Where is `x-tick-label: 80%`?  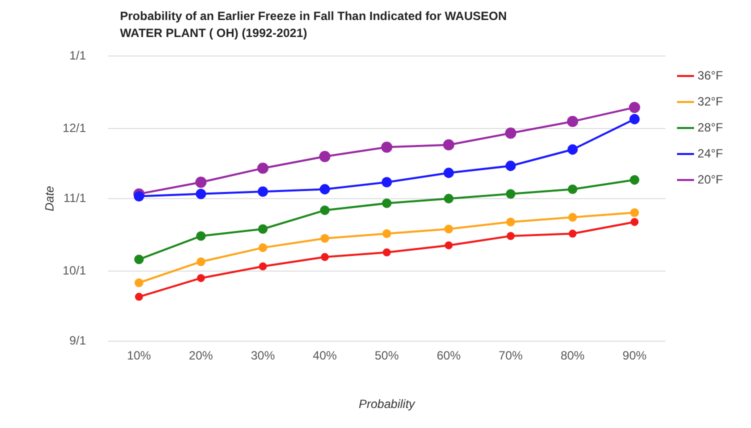 x-tick-label: 80% is located at coordinates (572, 355).